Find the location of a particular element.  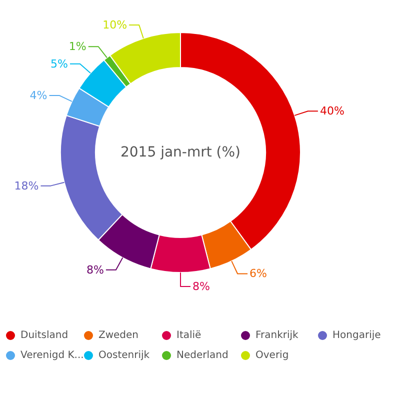

legend-label: Duitsland is located at coordinates (44, 335).